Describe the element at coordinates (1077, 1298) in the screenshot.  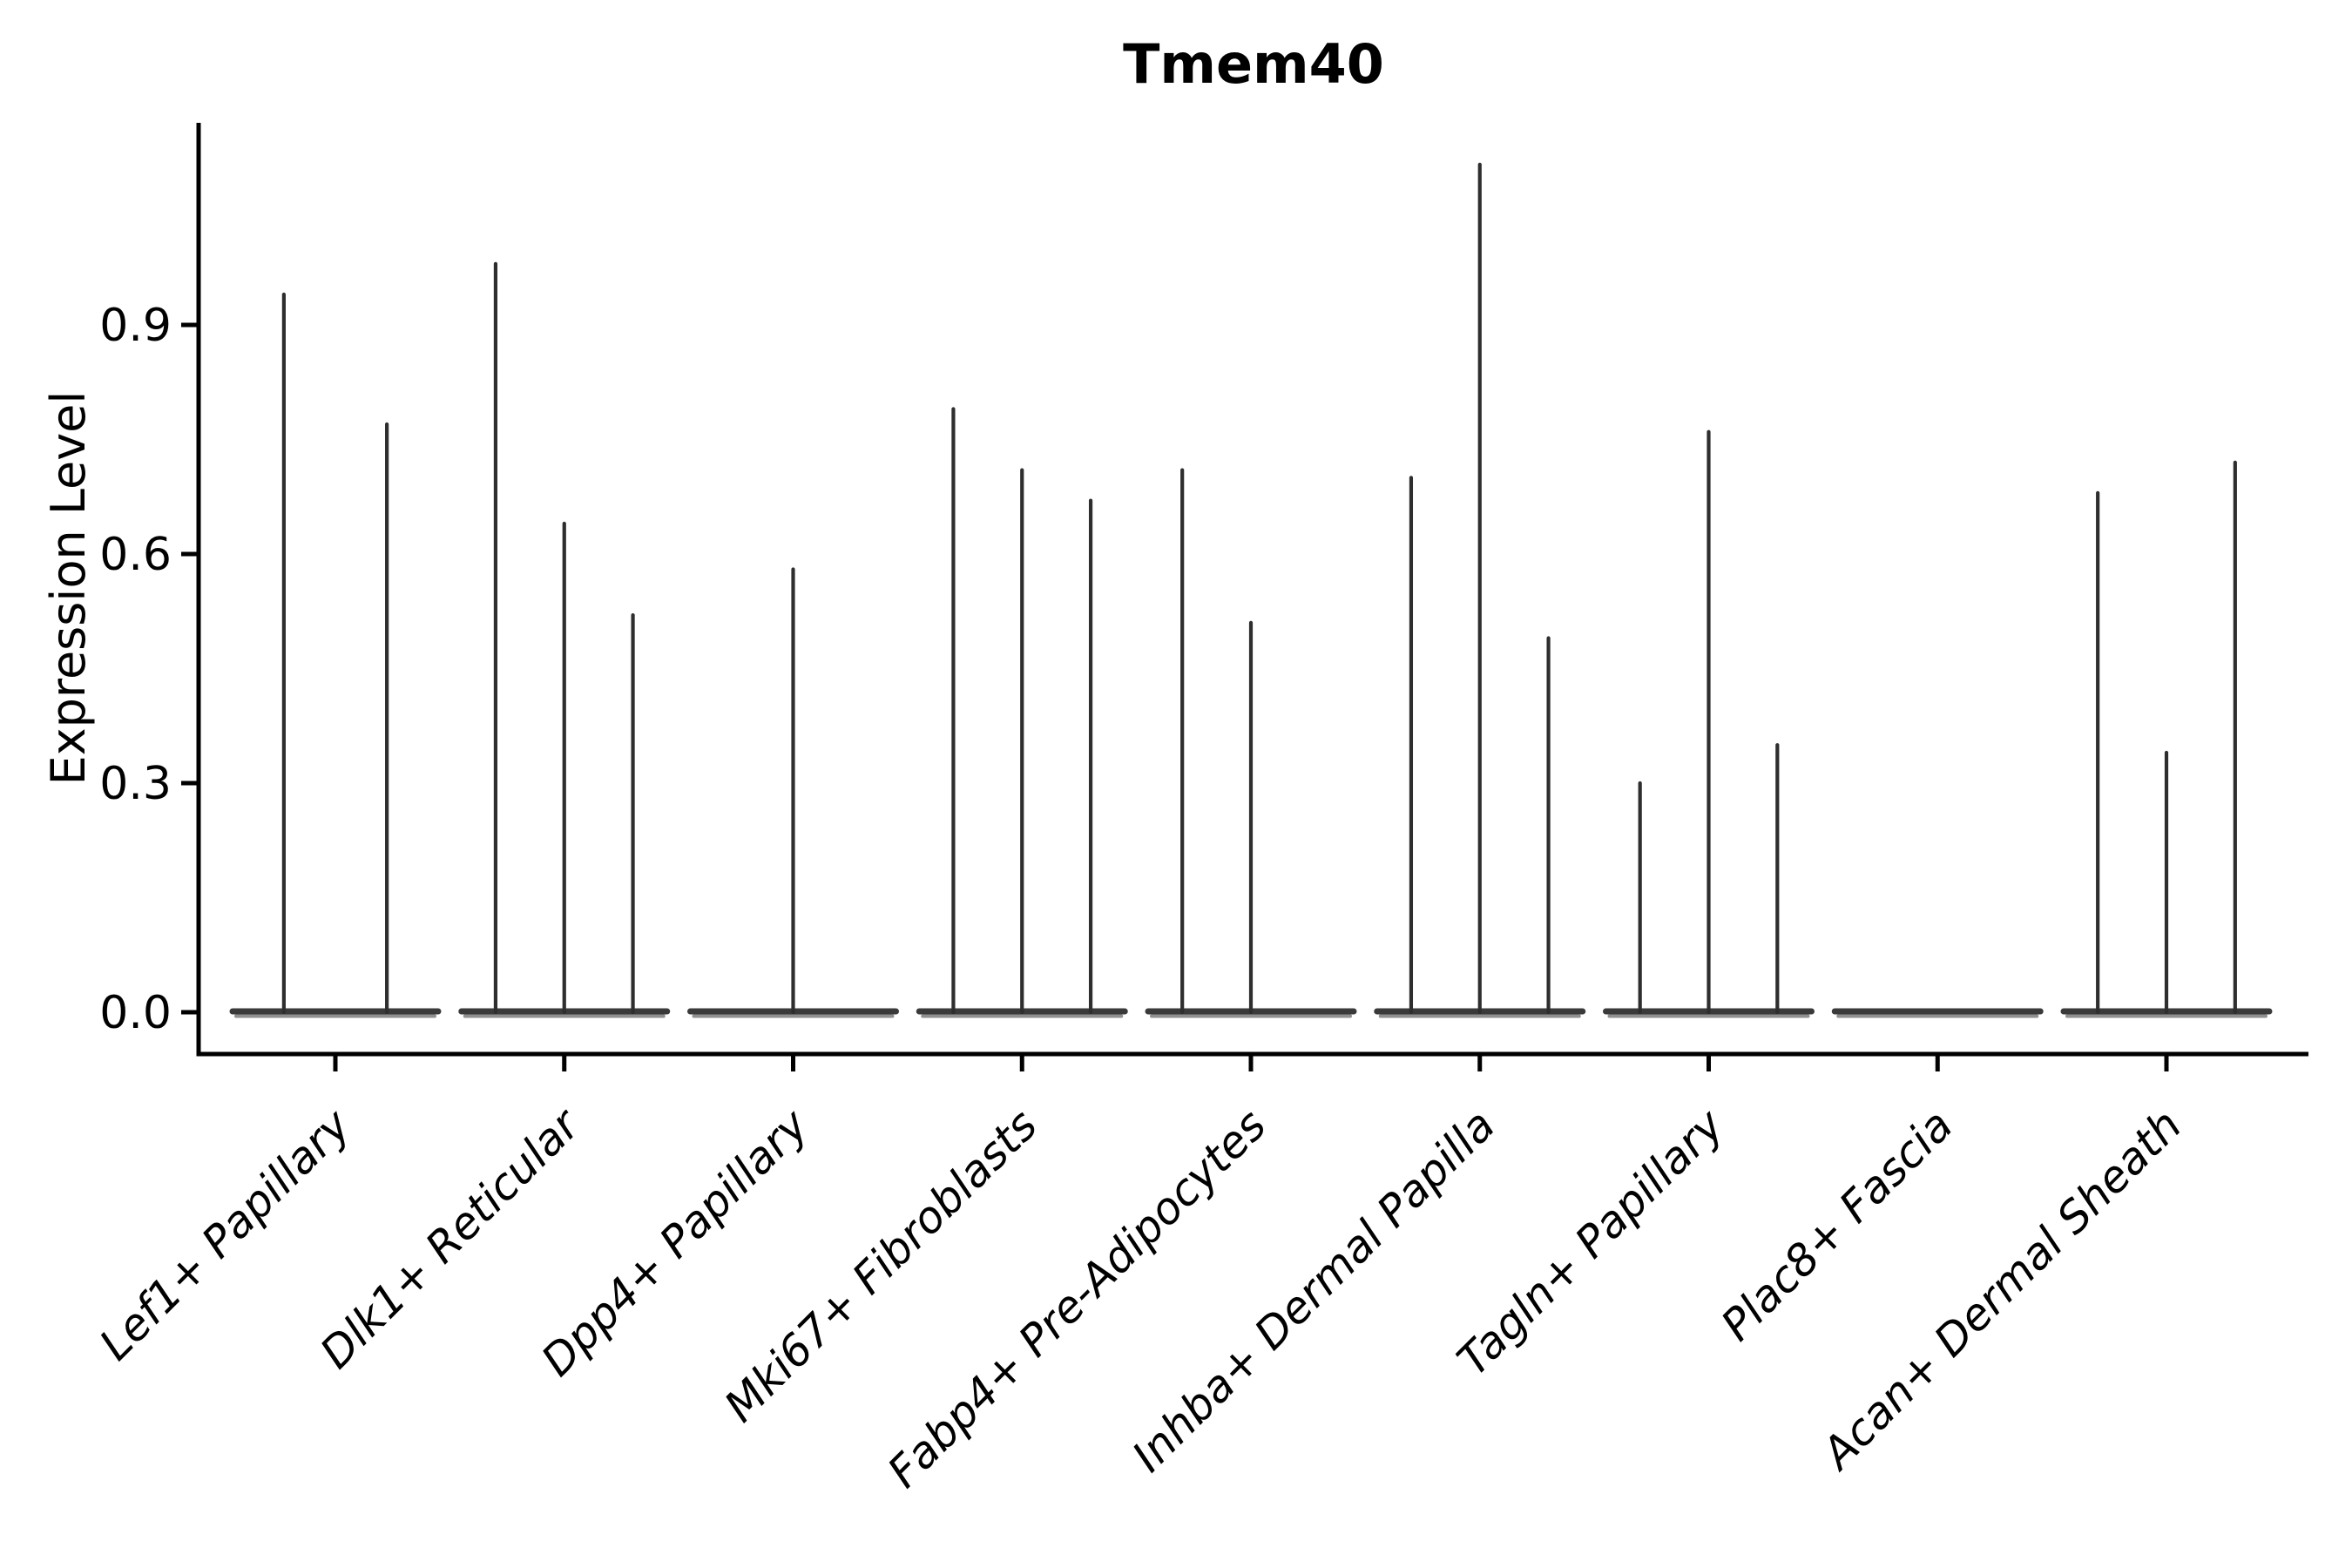
I see `x-tick-label: Fabp4+ Pre-Adipocytes` at that location.